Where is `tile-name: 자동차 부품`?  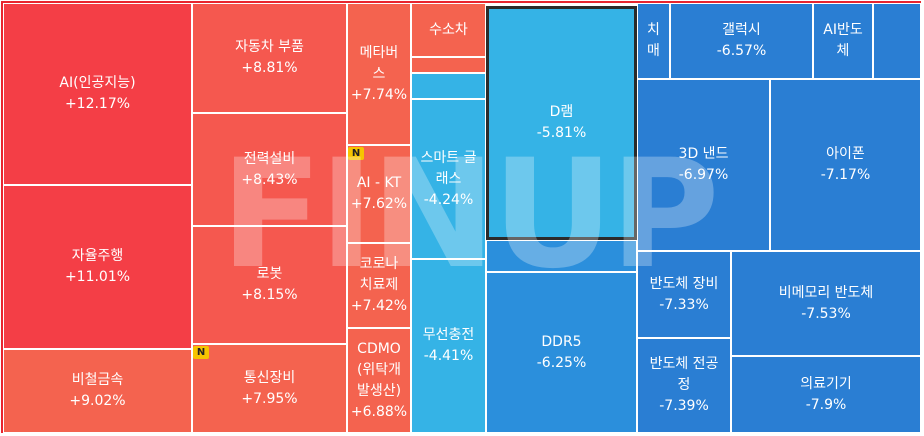 tile-name: 자동차 부품 is located at coordinates (269, 47).